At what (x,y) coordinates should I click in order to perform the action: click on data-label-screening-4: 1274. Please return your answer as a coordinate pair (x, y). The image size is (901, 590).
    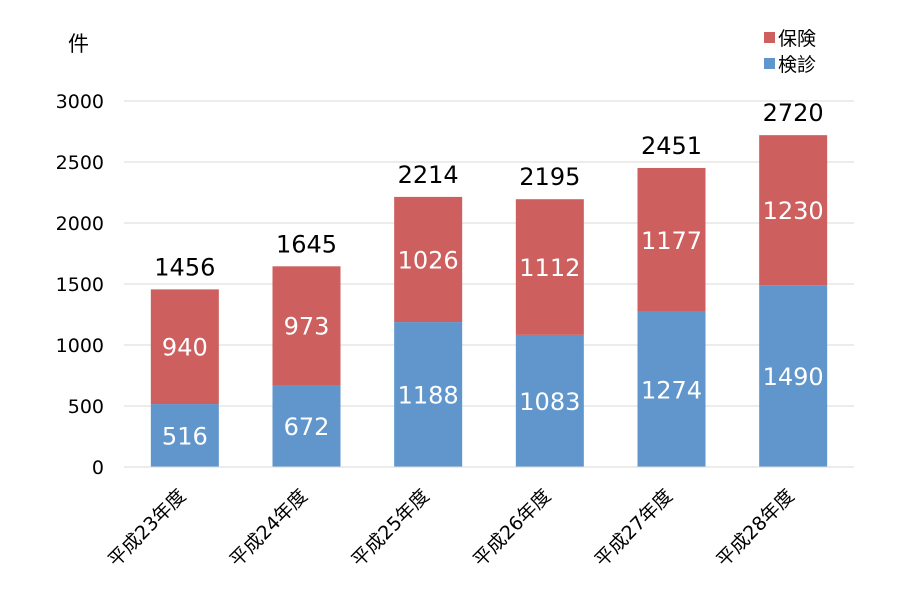
    Looking at the image, I should click on (671, 390).